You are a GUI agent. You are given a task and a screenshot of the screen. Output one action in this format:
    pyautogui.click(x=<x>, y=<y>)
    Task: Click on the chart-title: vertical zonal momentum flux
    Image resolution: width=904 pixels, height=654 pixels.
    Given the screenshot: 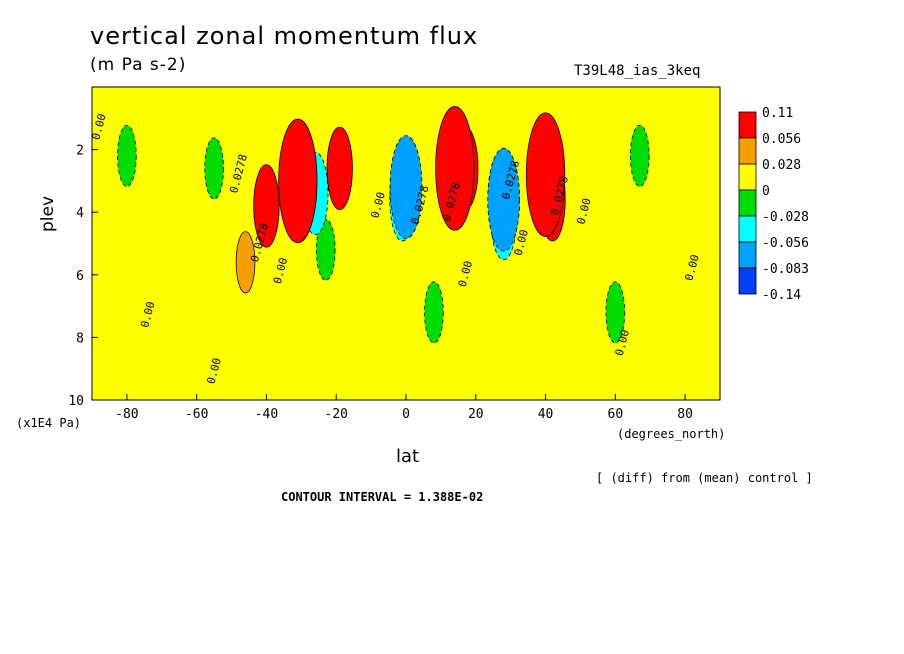 What is the action you would take?
    pyautogui.click(x=284, y=36)
    